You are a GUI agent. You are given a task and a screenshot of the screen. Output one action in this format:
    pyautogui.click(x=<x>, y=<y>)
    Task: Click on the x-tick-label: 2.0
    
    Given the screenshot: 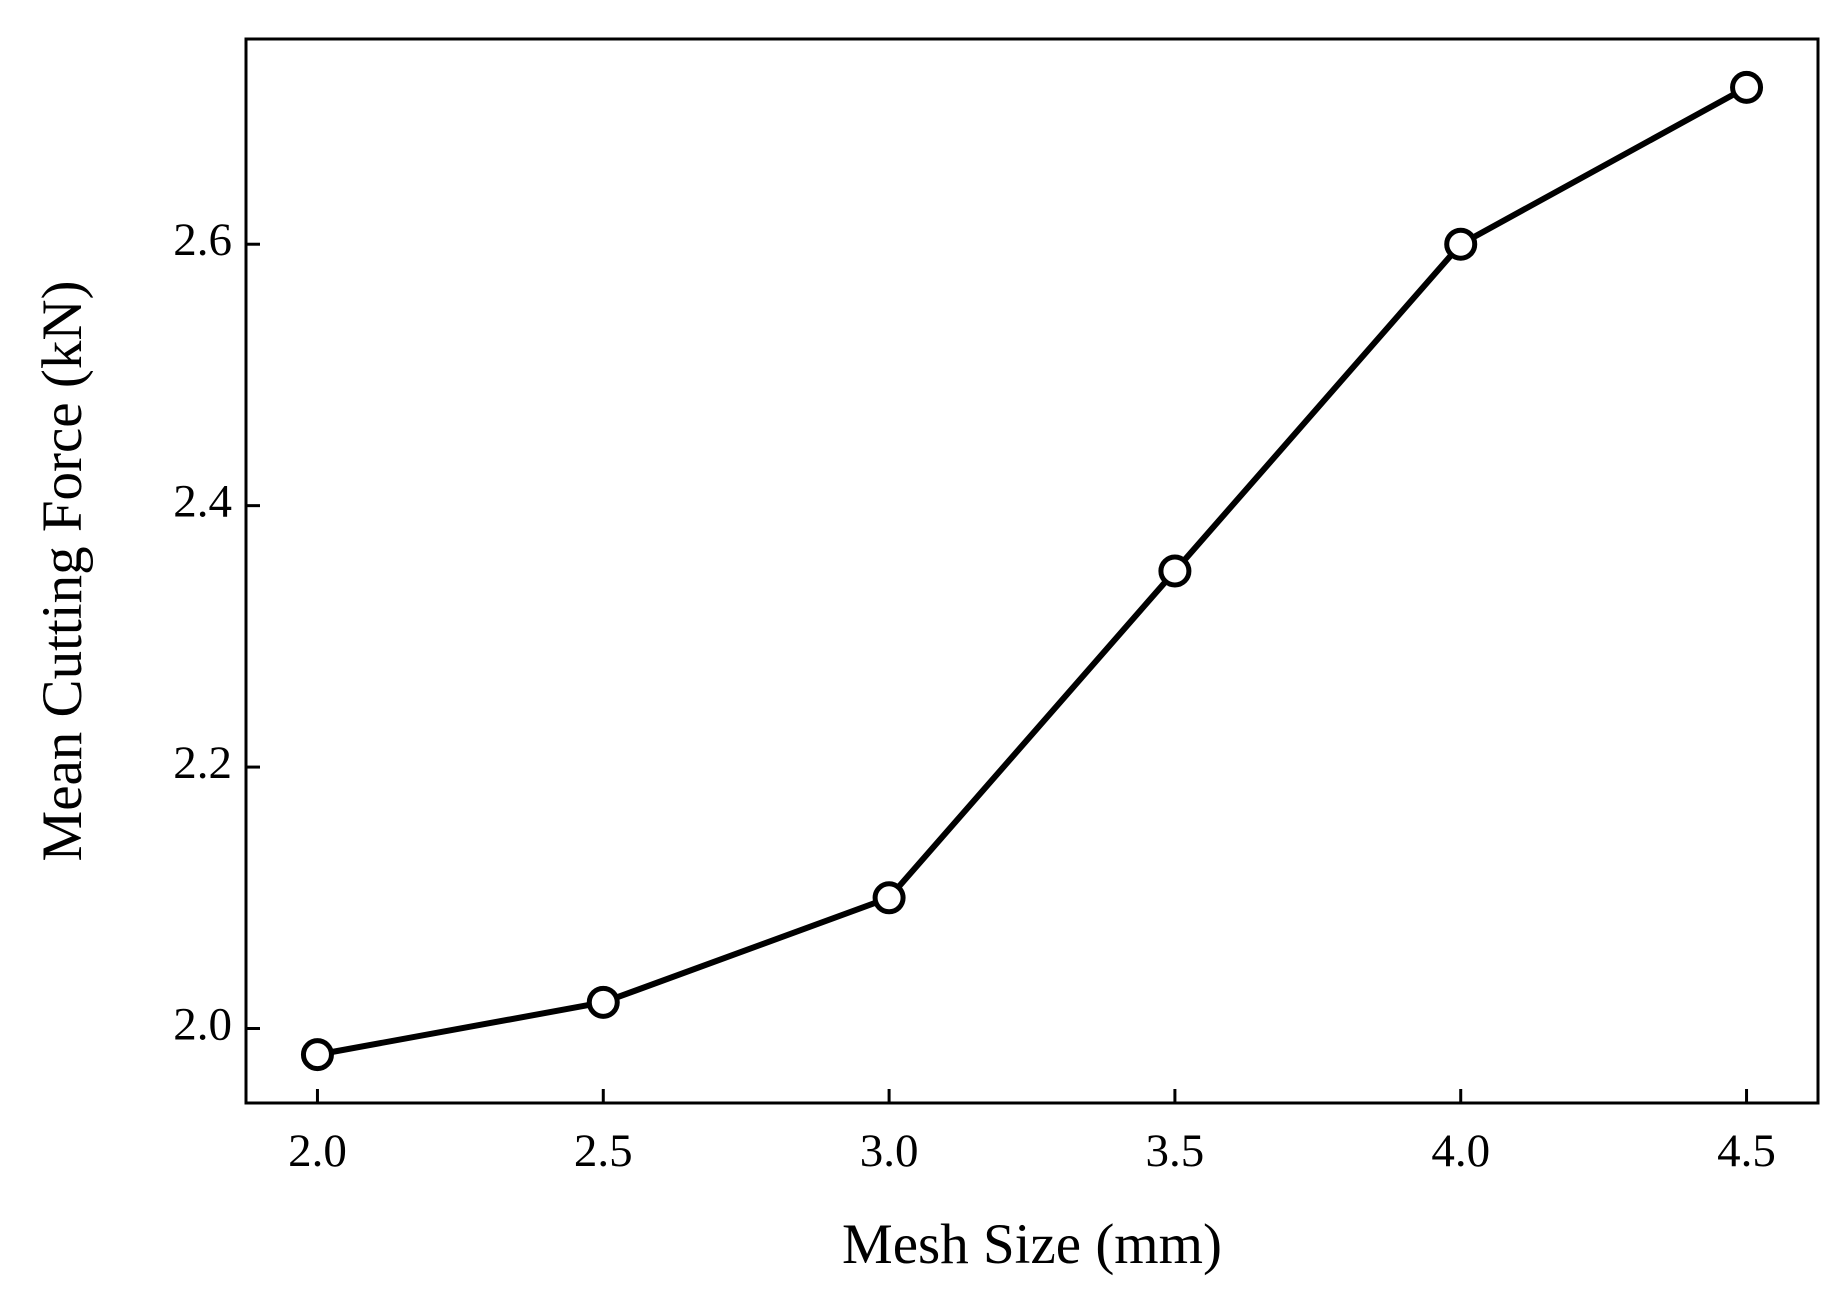 What is the action you would take?
    pyautogui.click(x=317, y=1151)
    